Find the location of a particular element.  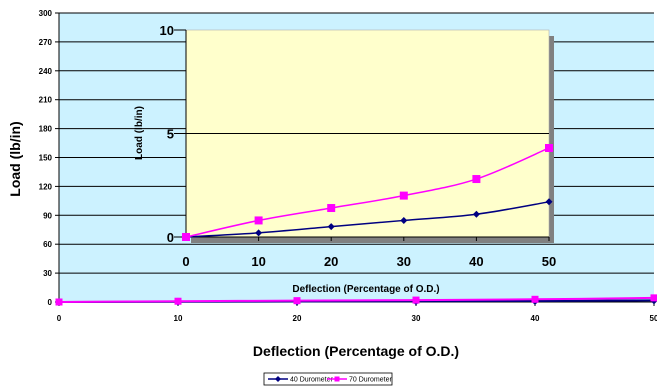

main-y-tick-label-150: 150 is located at coordinates (46, 158).